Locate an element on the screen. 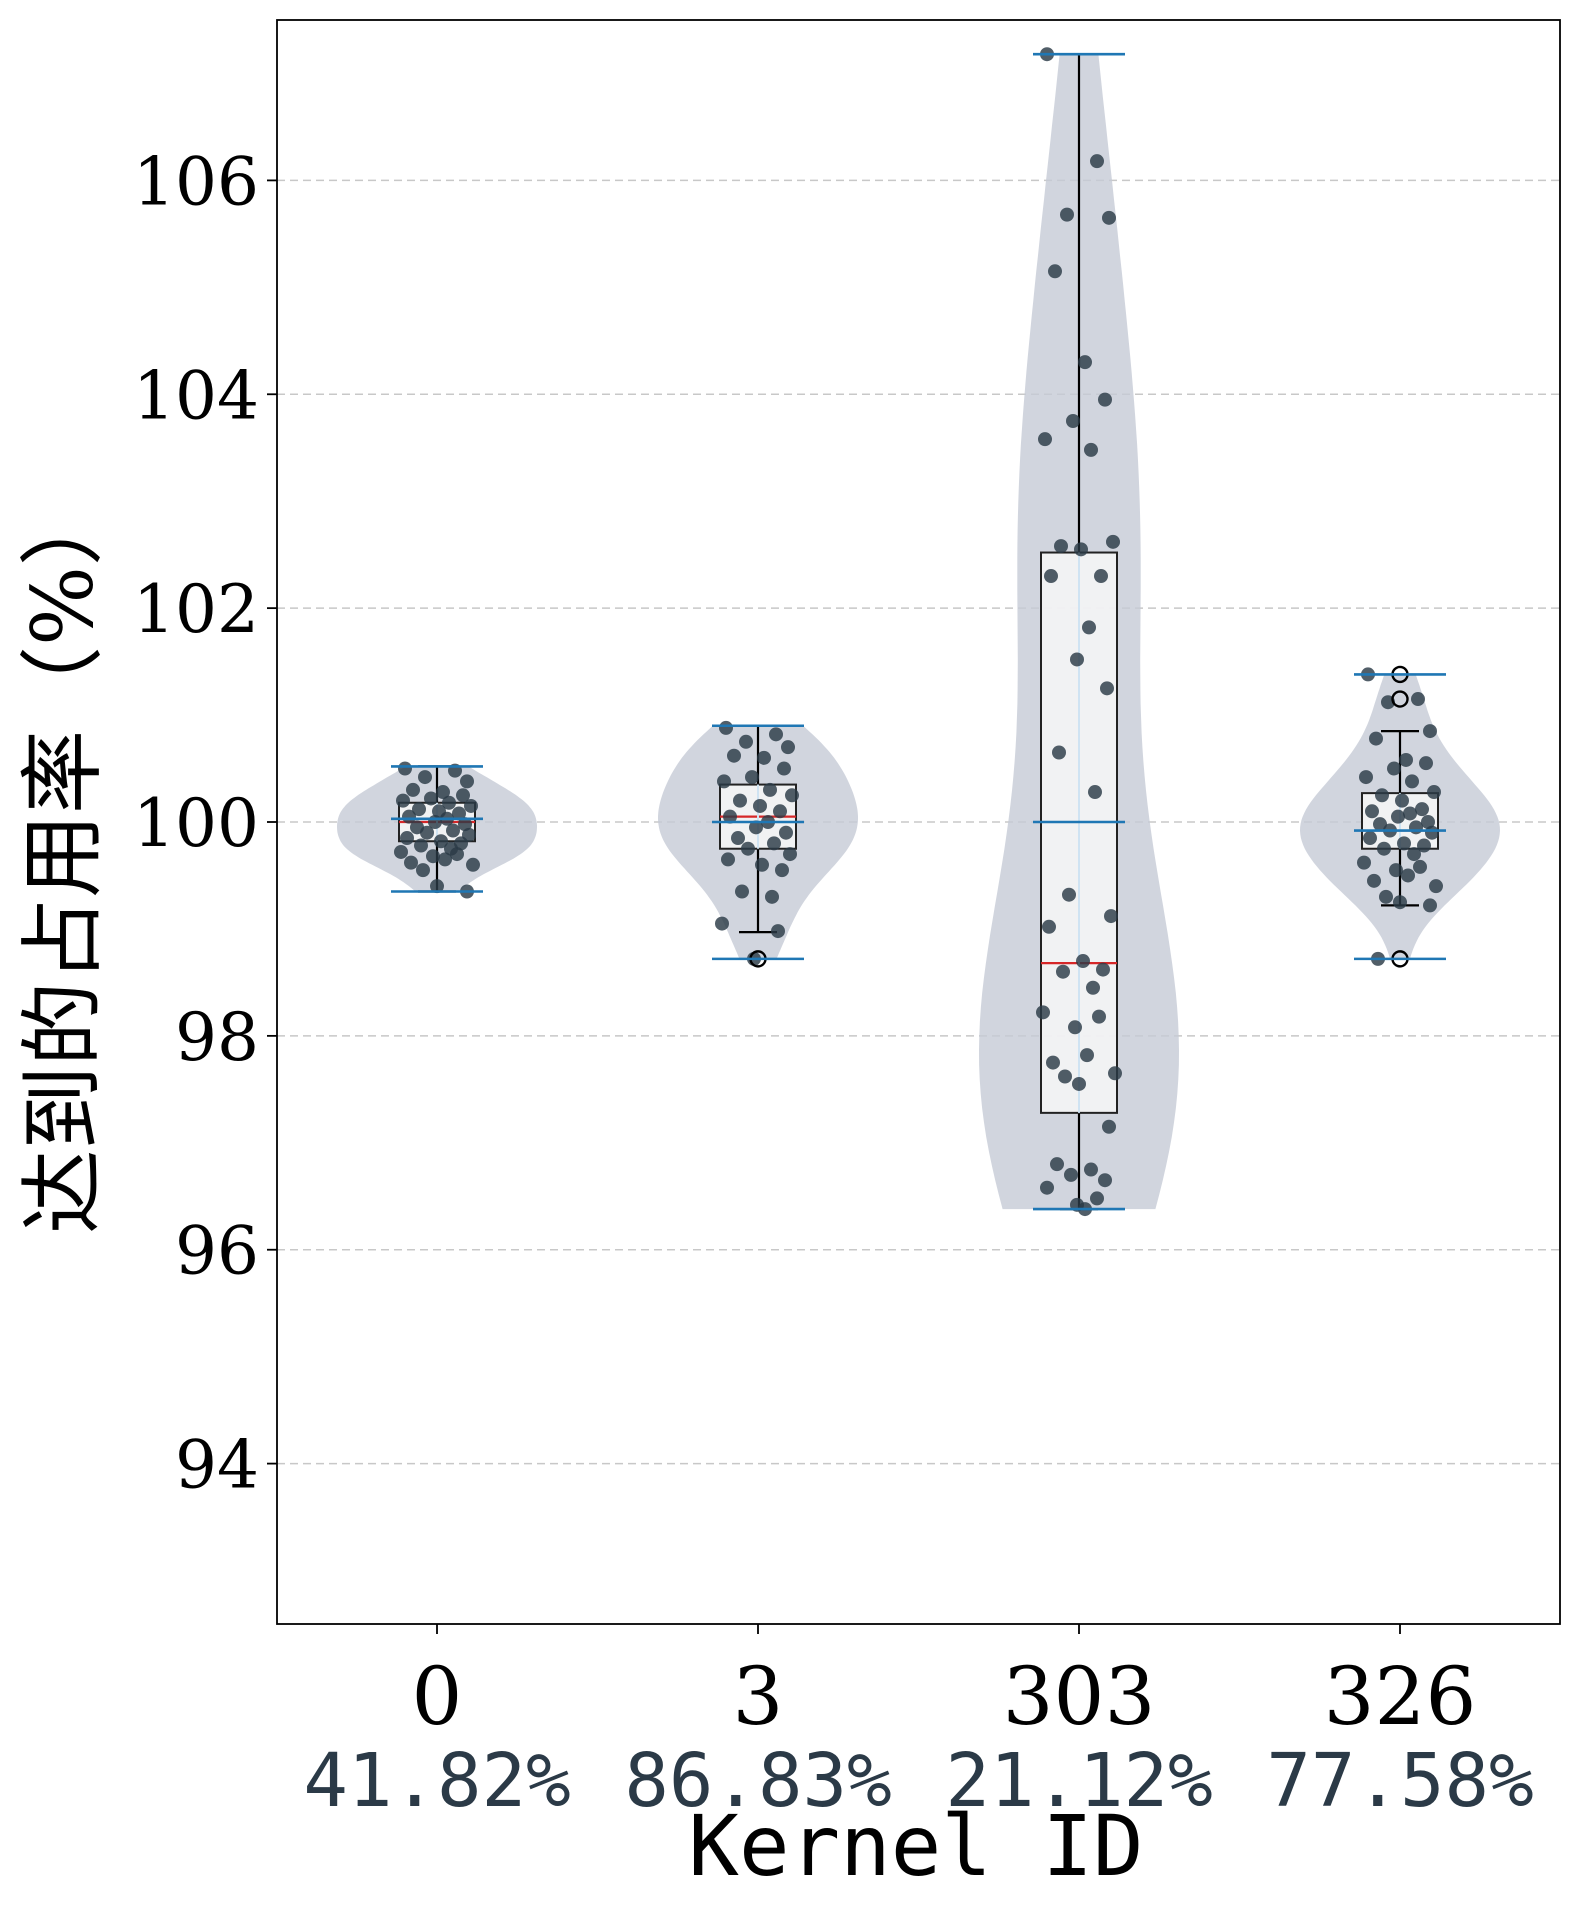 The height and width of the screenshot is (1905, 1575). x-tick-sublabel: 41.82% is located at coordinates (436, 1781).